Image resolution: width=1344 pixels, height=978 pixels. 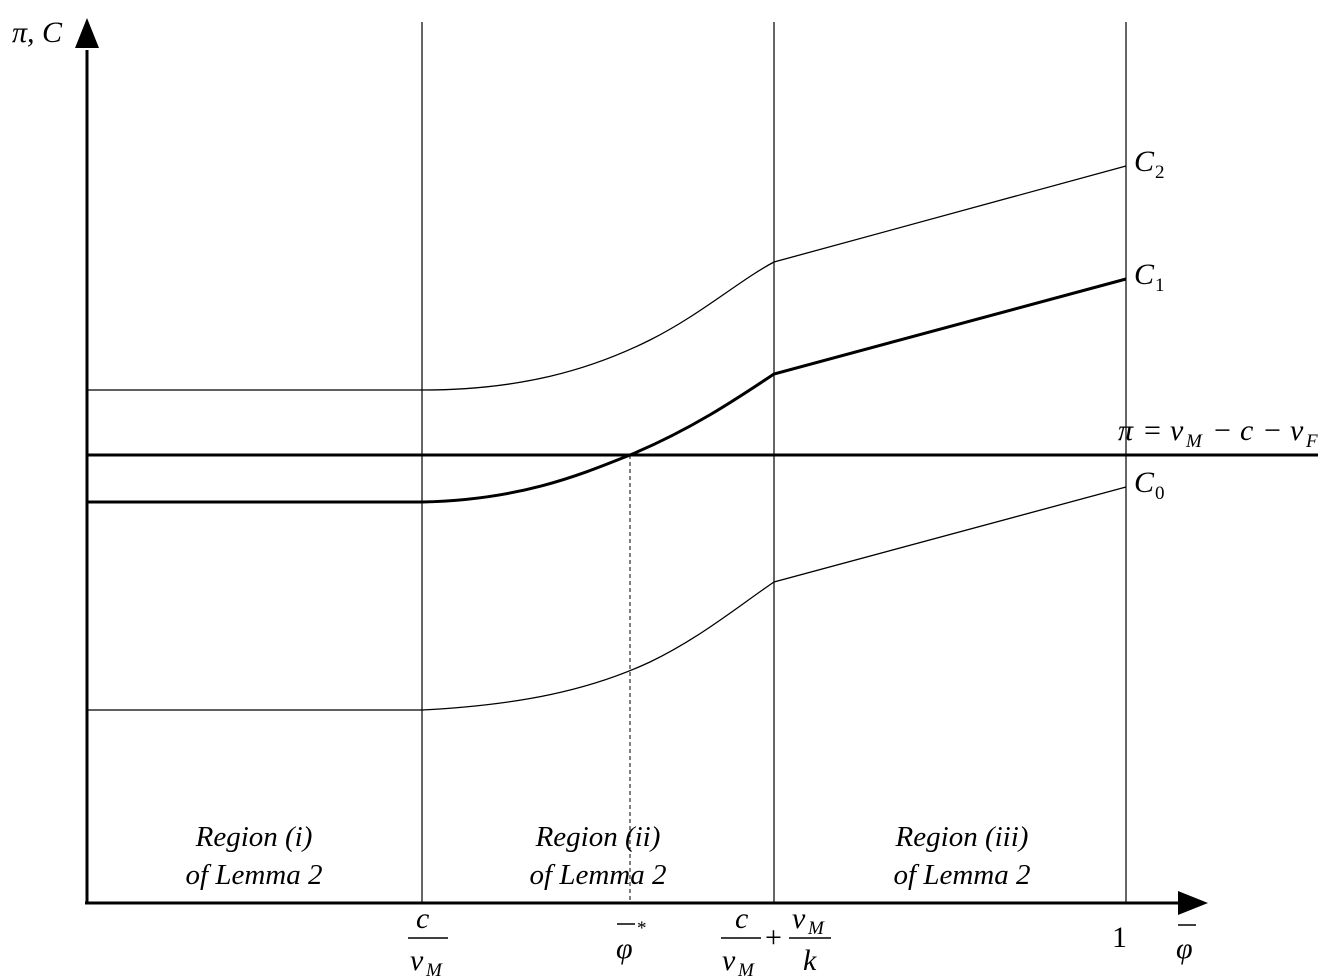 I want to click on x-axis-arrowhead, so click(x=1193, y=903).